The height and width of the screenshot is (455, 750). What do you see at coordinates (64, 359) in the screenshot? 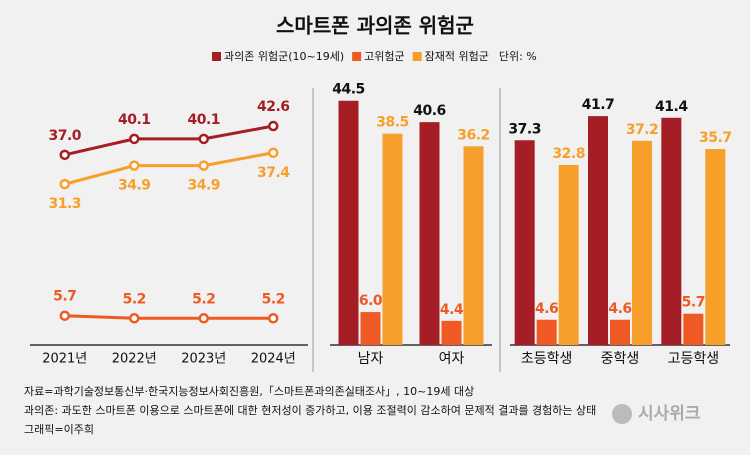
I see `x-tick-label: 2021년` at bounding box center [64, 359].